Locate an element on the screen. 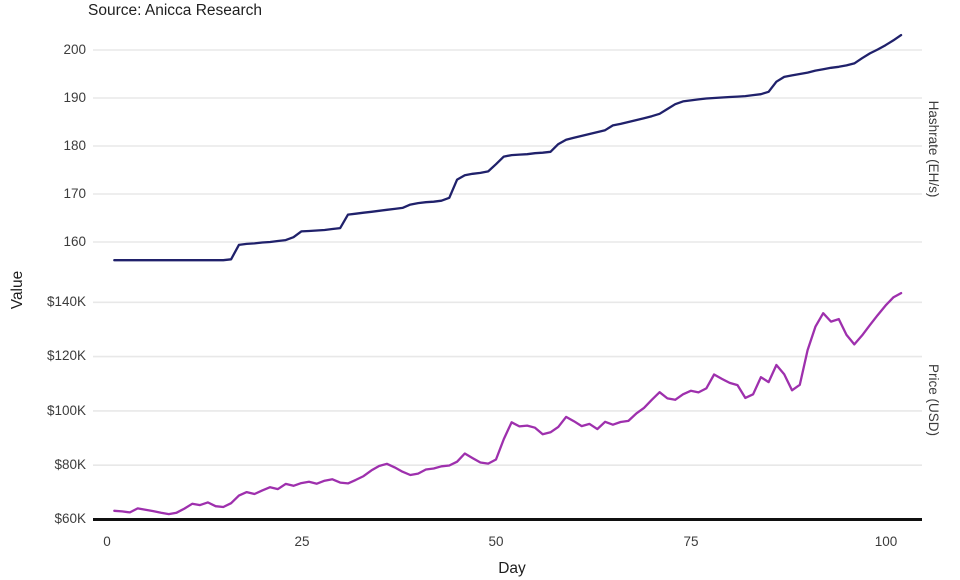 The width and height of the screenshot is (960, 580). price-ytick-120k: $120K is located at coordinates (66, 355).